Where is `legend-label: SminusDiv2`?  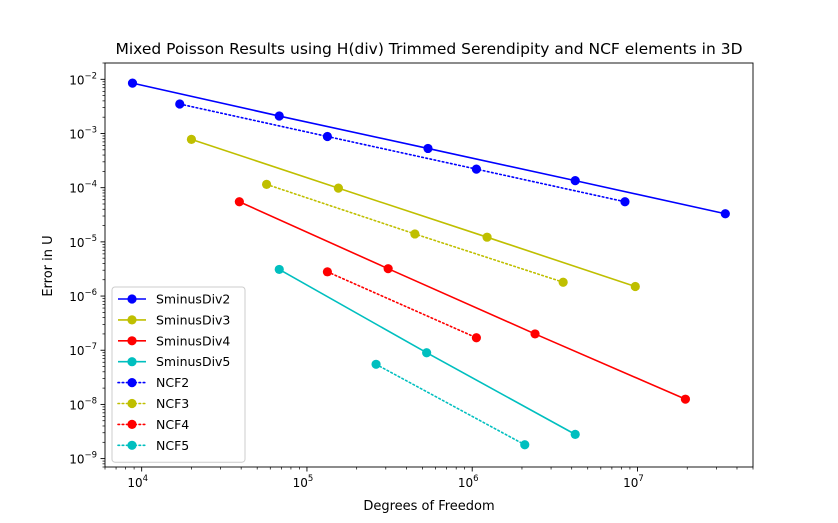
legend-label: SminusDiv2 is located at coordinates (193, 299).